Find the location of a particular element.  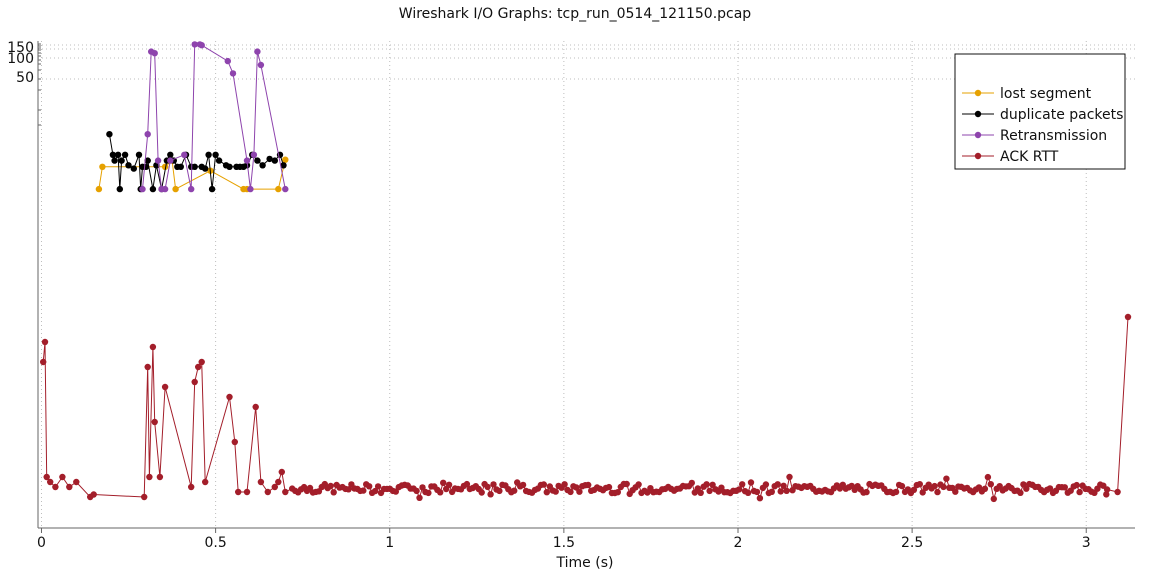

legend-entry: ACK RTT is located at coordinates (1029, 157).